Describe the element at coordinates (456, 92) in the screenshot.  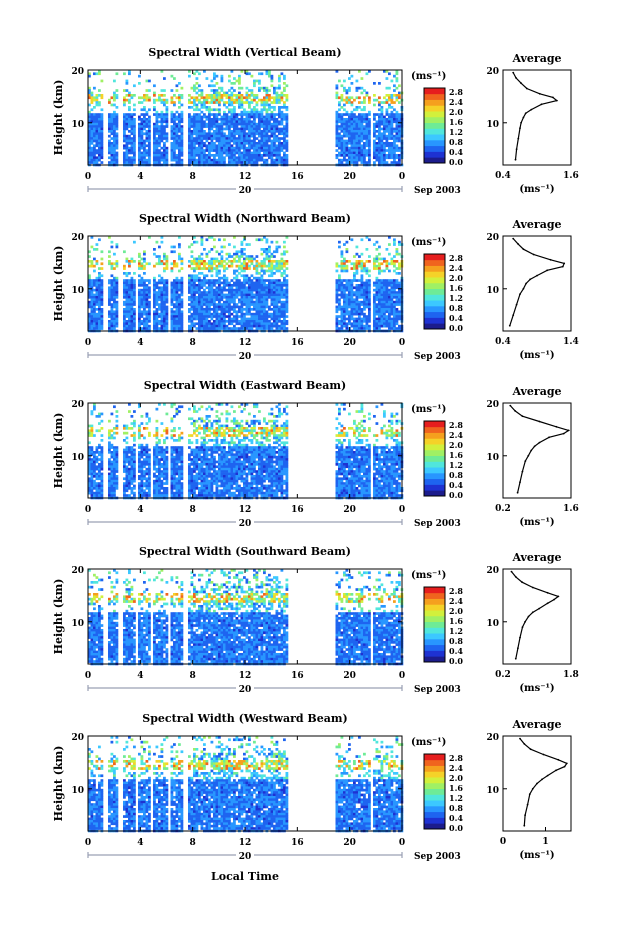
I see `colorbar-tick-label: 2.8` at that location.